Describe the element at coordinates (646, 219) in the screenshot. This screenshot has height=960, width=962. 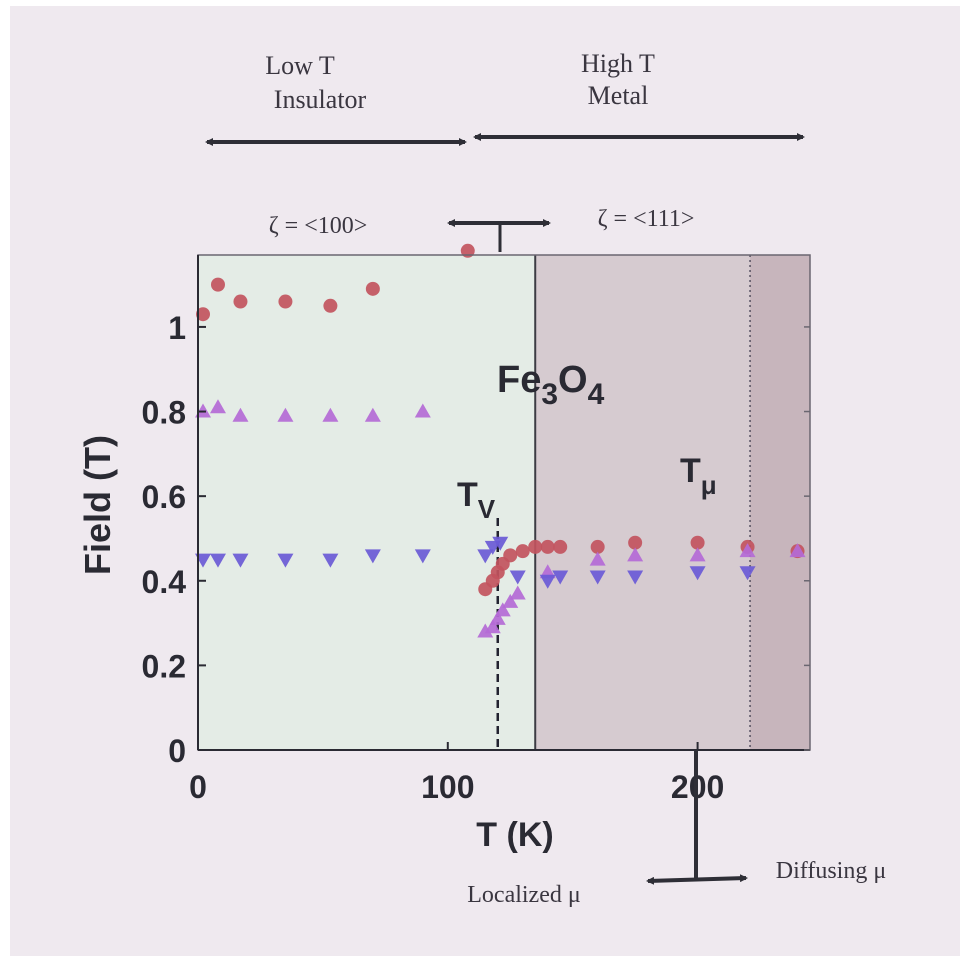
I see `zeta-111-label: ζ = <111>` at that location.